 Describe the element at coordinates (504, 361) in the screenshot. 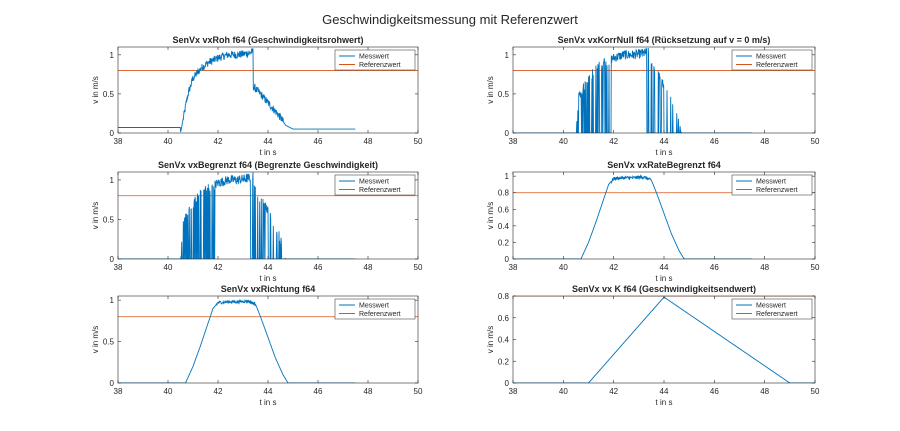

I see `y-tick-label: 0.2` at that location.